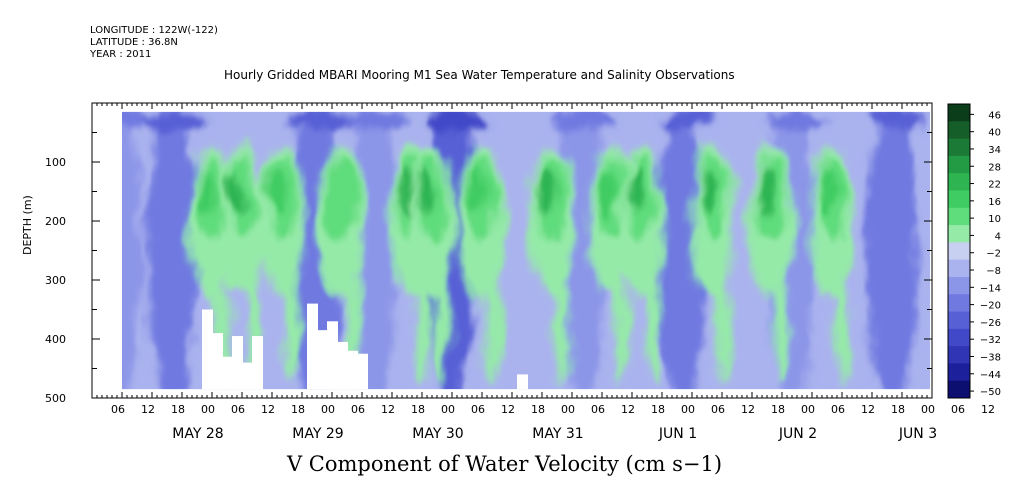  What do you see at coordinates (990, 392) in the screenshot?
I see `colorbar-label: −50` at bounding box center [990, 392].